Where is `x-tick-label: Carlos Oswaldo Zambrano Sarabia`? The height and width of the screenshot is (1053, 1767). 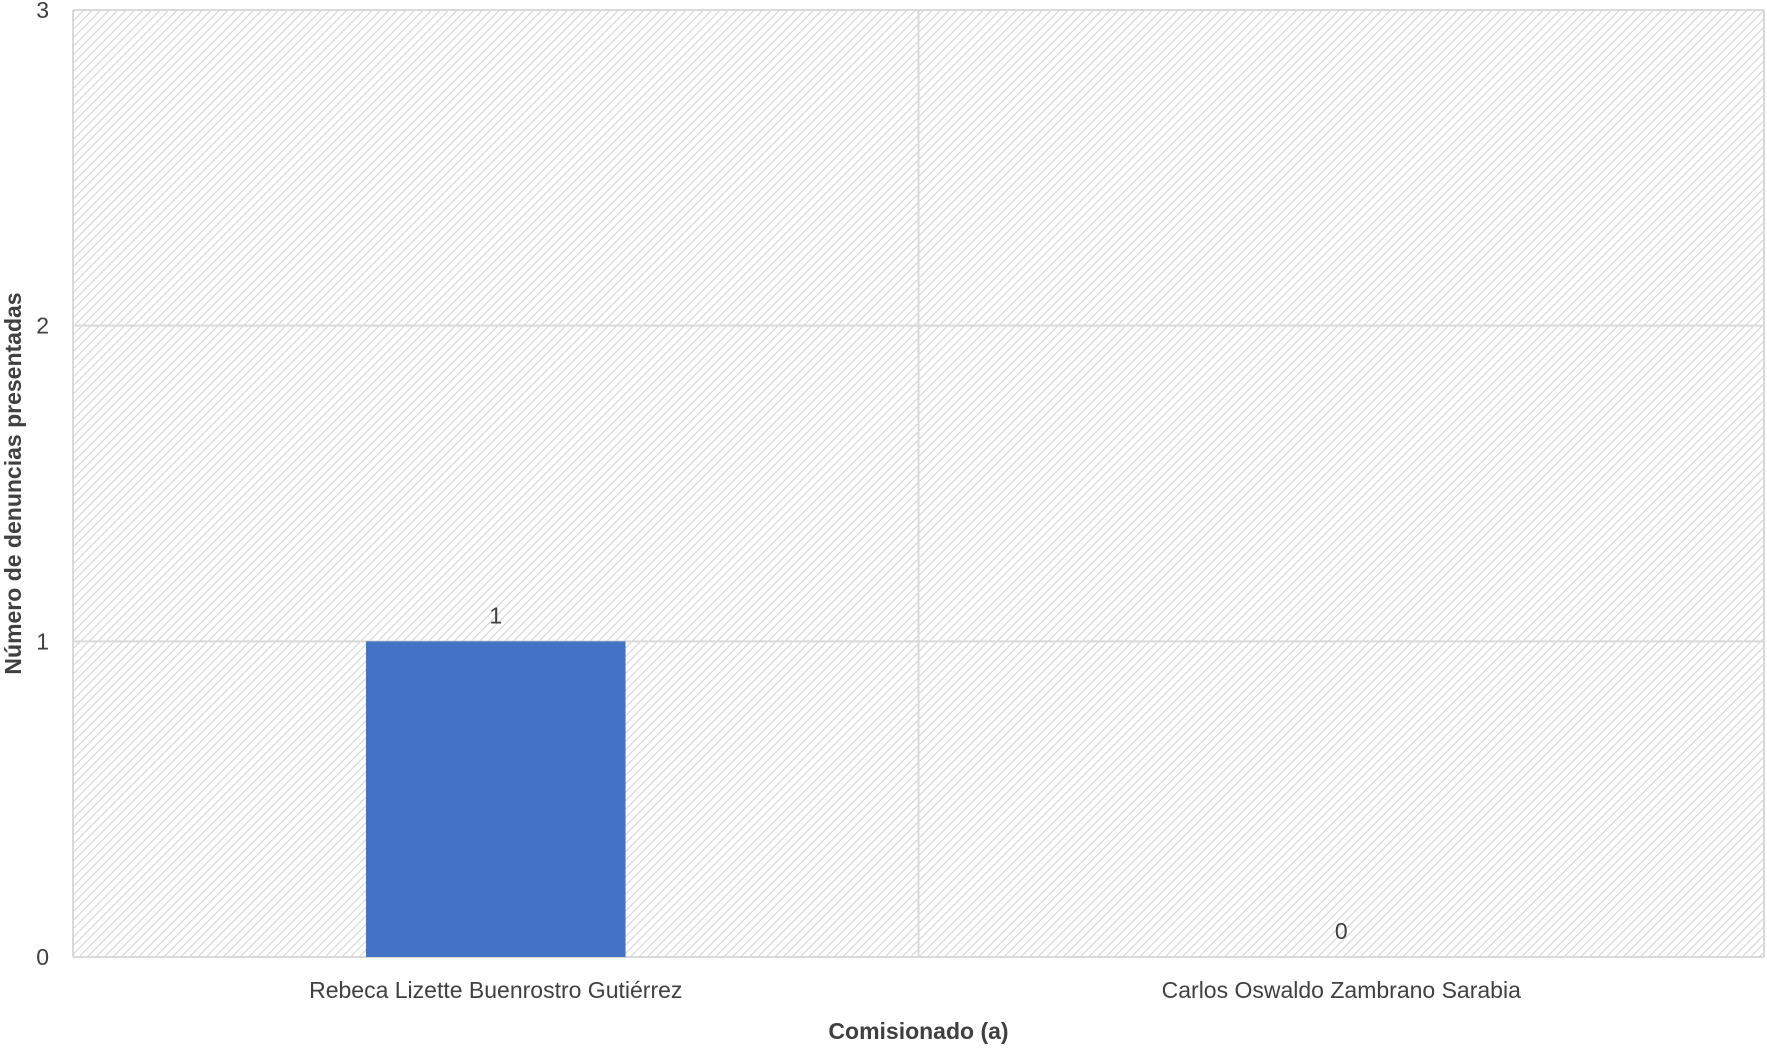 x-tick-label: Carlos Oswaldo Zambrano Sarabia is located at coordinates (1341, 990).